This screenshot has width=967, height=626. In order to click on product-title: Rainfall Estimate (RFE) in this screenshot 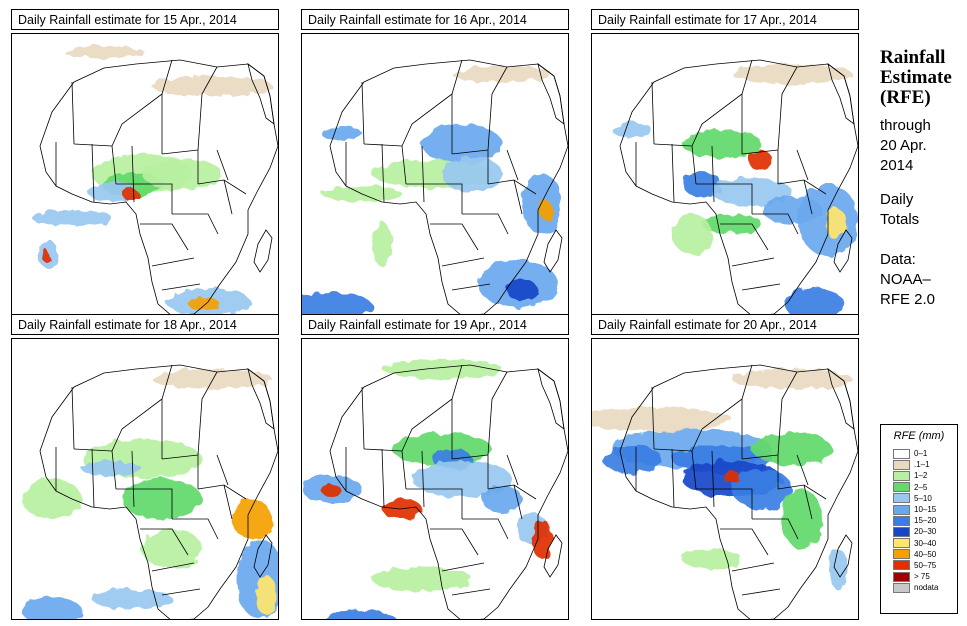, I will do `click(916, 78)`.